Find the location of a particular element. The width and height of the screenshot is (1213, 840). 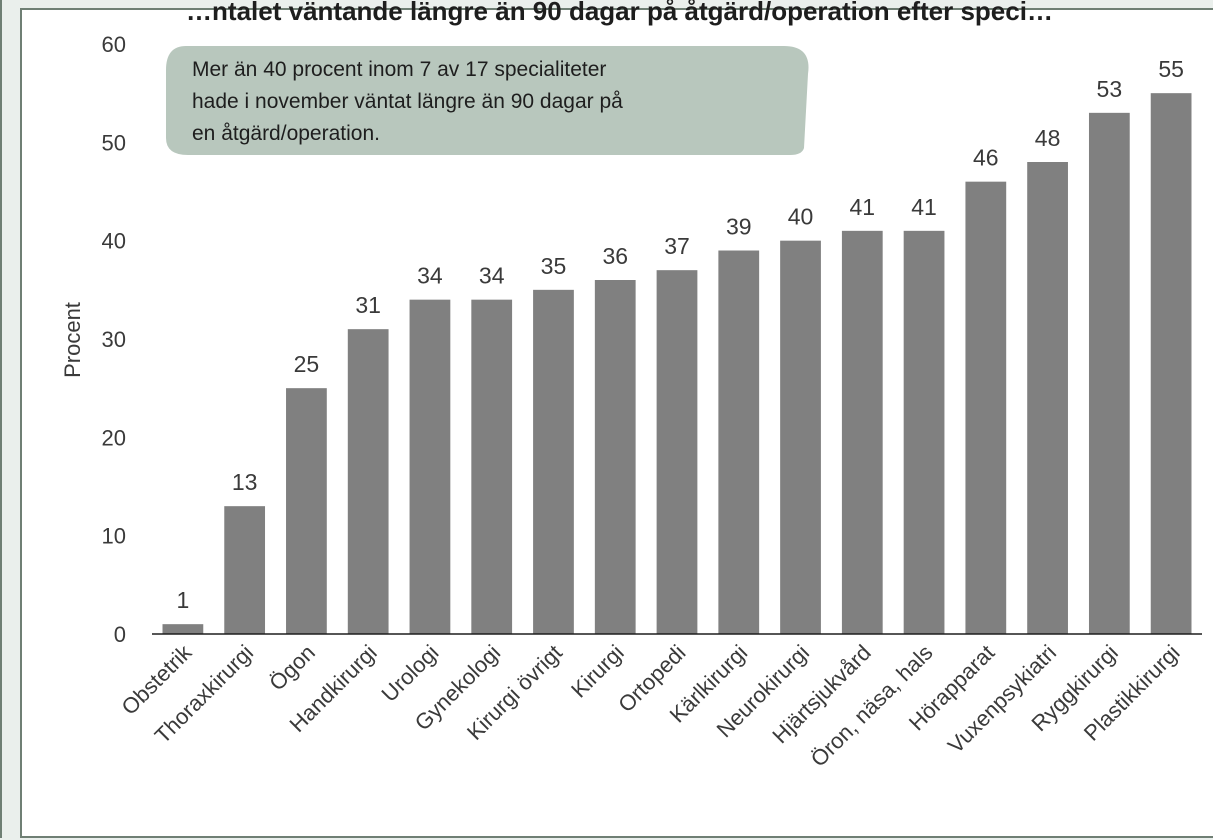

y-tick-label: 50 is located at coordinates (114, 142).